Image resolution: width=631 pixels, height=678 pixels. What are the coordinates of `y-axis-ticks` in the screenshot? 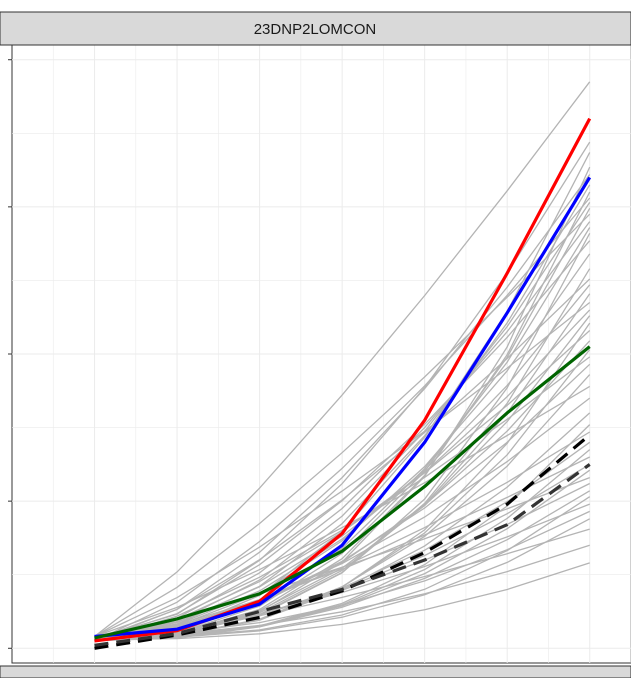 It's located at (10, 354).